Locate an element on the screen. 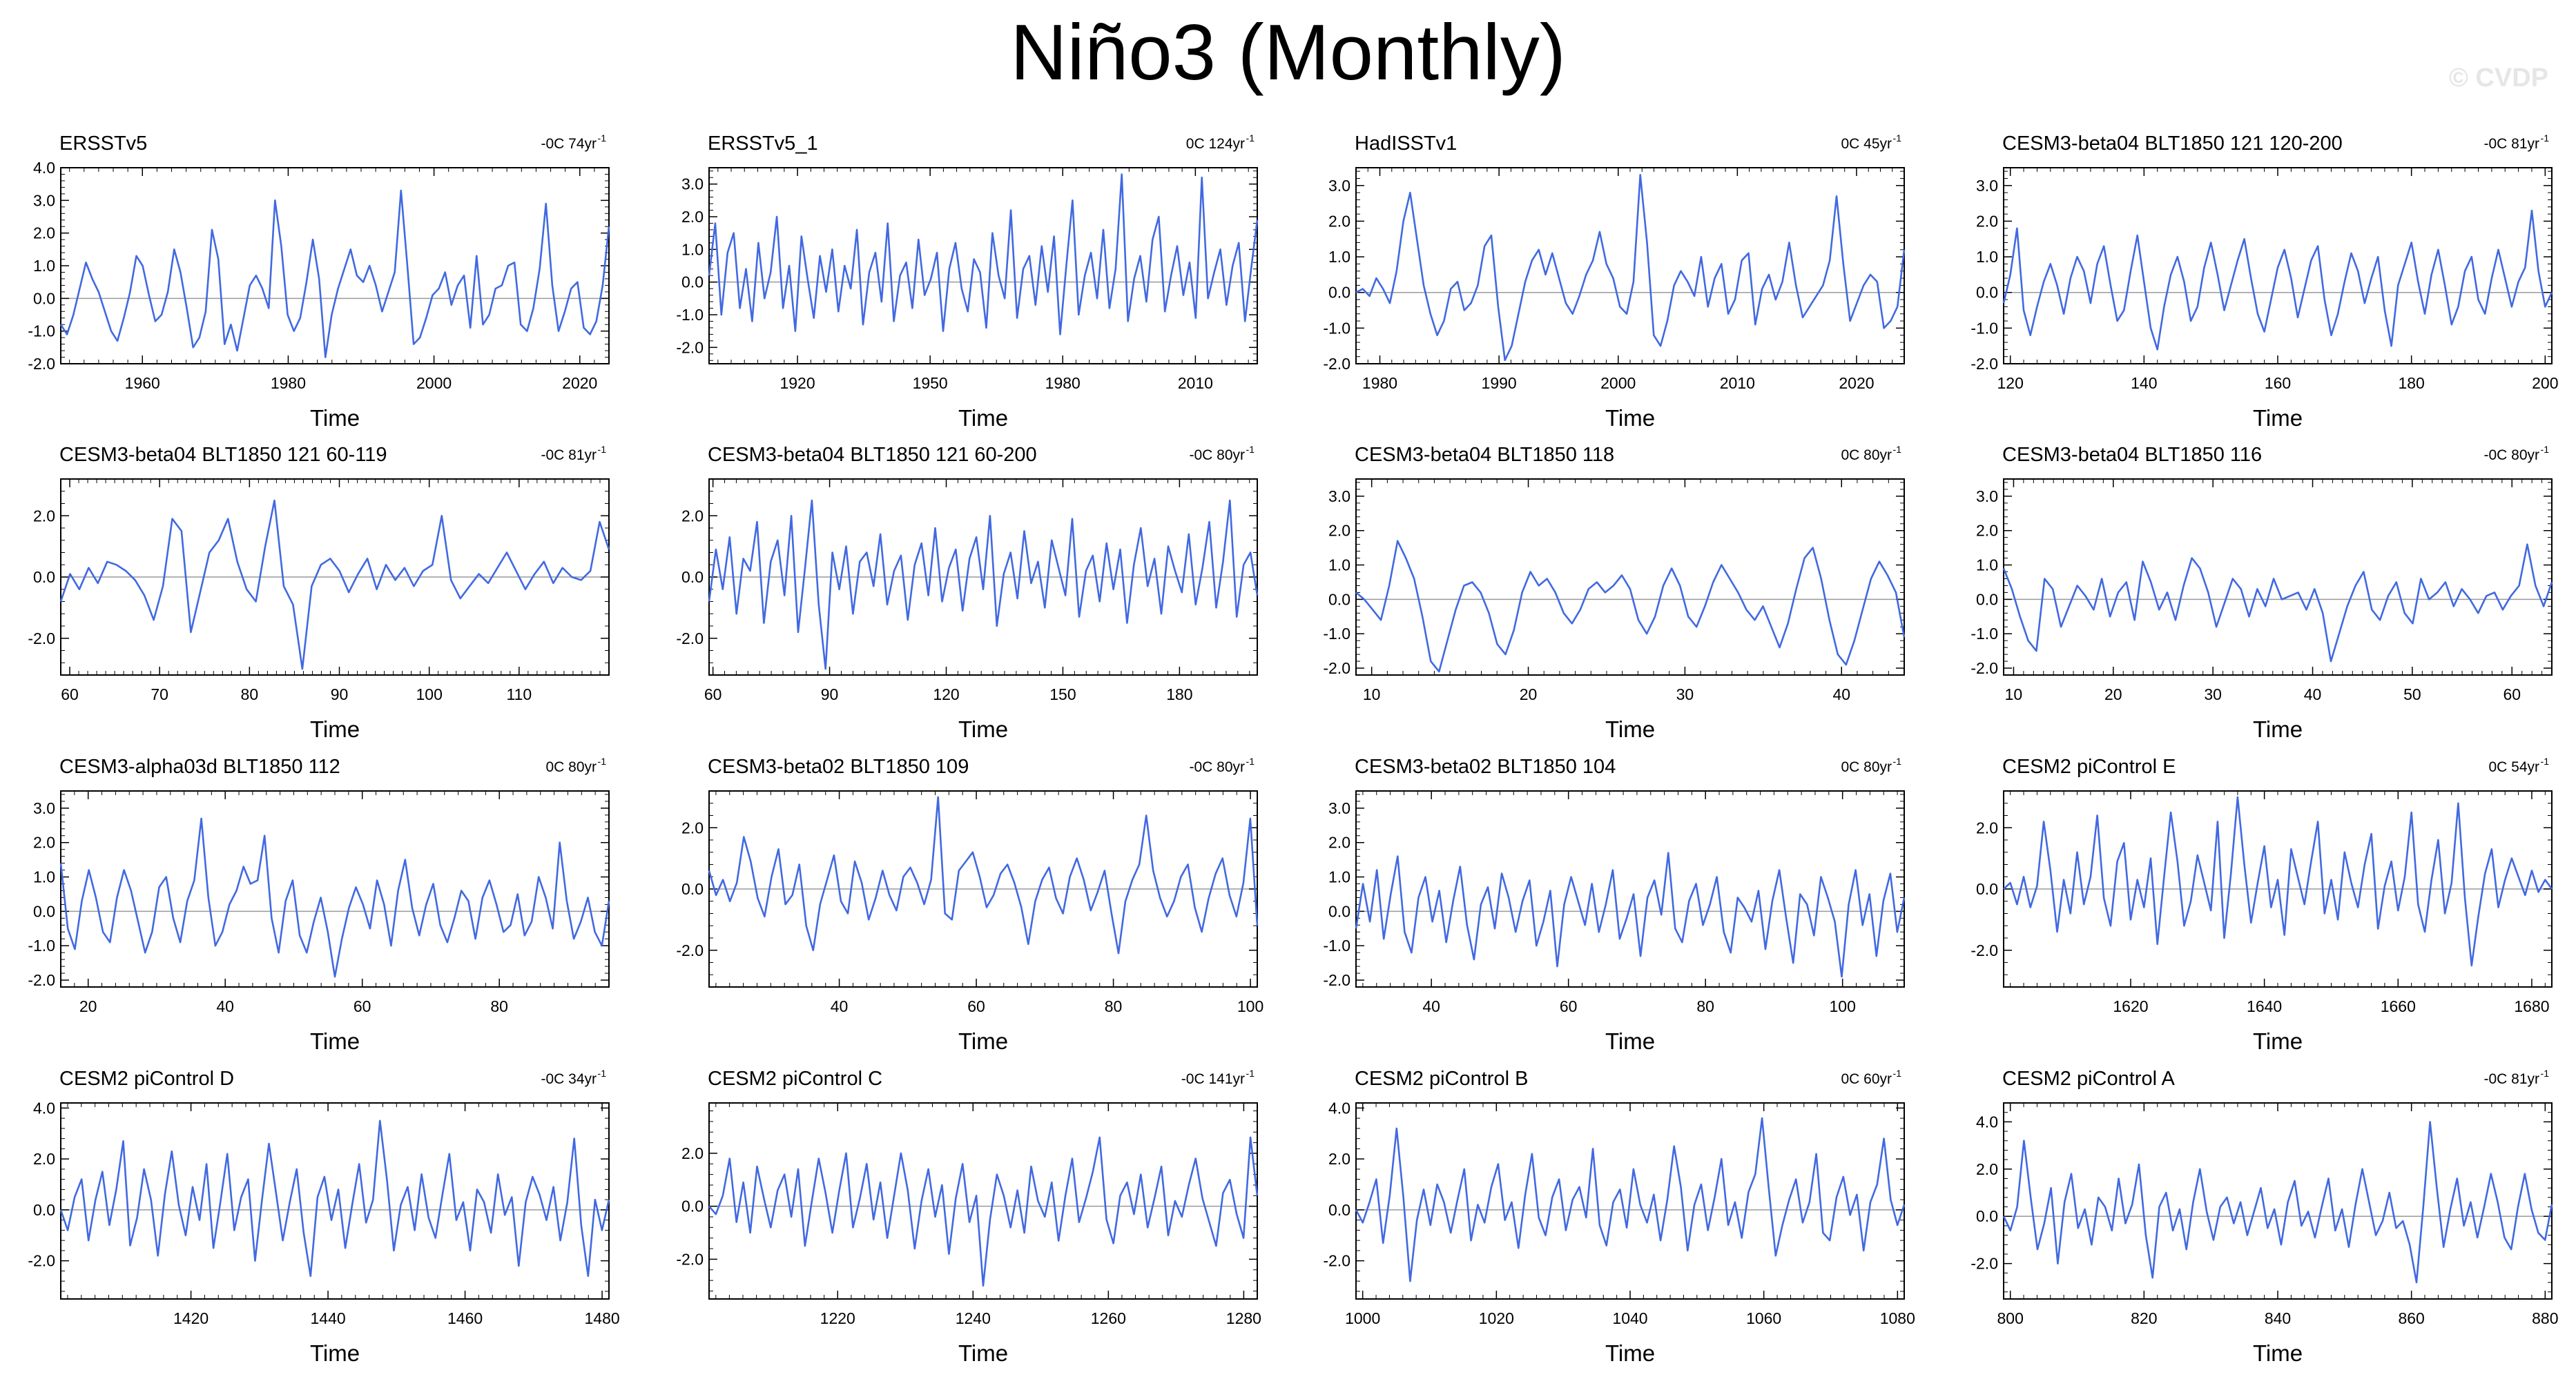 The width and height of the screenshot is (2576, 1388). panel-title: CESM2 piControl D is located at coordinates (147, 1079).